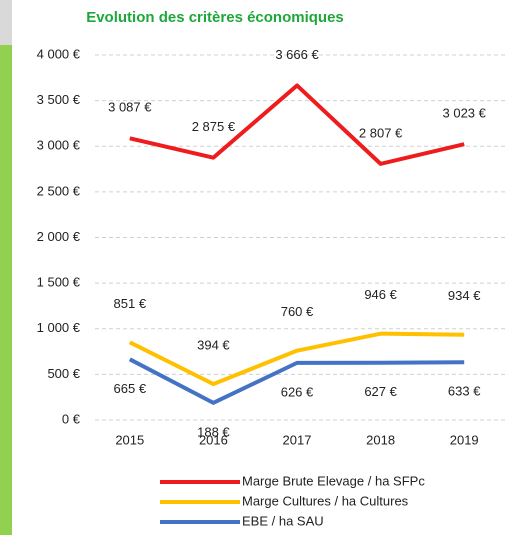 The image size is (521, 535). Describe the element at coordinates (63, 373) in the screenshot. I see `y-tick-label: 500 €` at that location.